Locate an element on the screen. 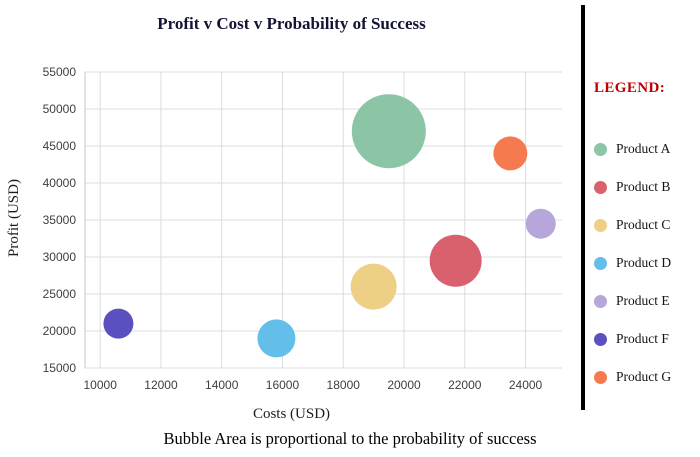  y-tick-label: 15000 is located at coordinates (60, 368).